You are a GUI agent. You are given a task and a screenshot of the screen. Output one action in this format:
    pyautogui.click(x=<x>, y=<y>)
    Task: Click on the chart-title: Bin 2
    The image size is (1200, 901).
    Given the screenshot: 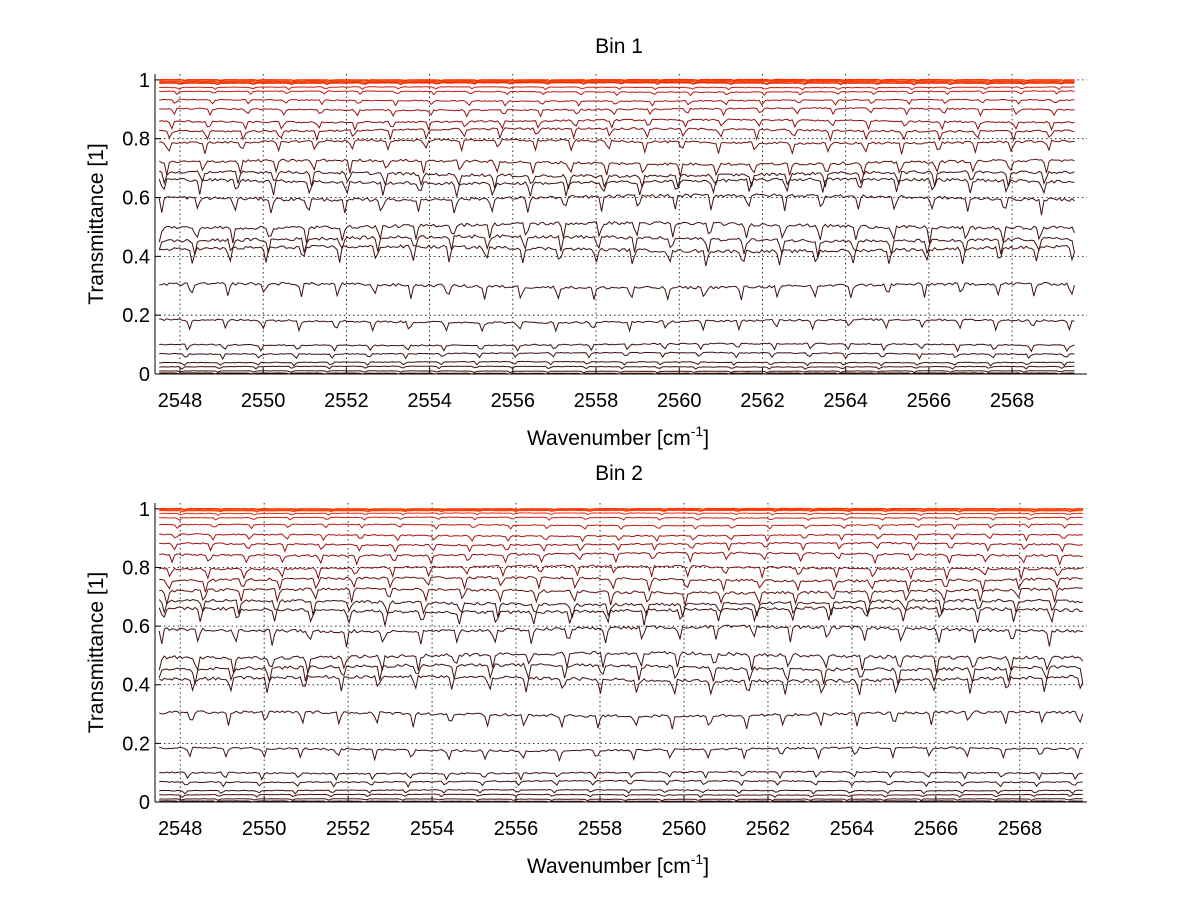 What is the action you would take?
    pyautogui.click(x=619, y=473)
    